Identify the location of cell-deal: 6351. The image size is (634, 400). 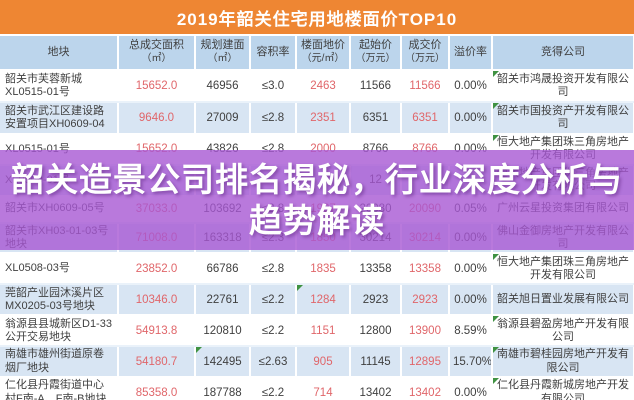
(425, 118).